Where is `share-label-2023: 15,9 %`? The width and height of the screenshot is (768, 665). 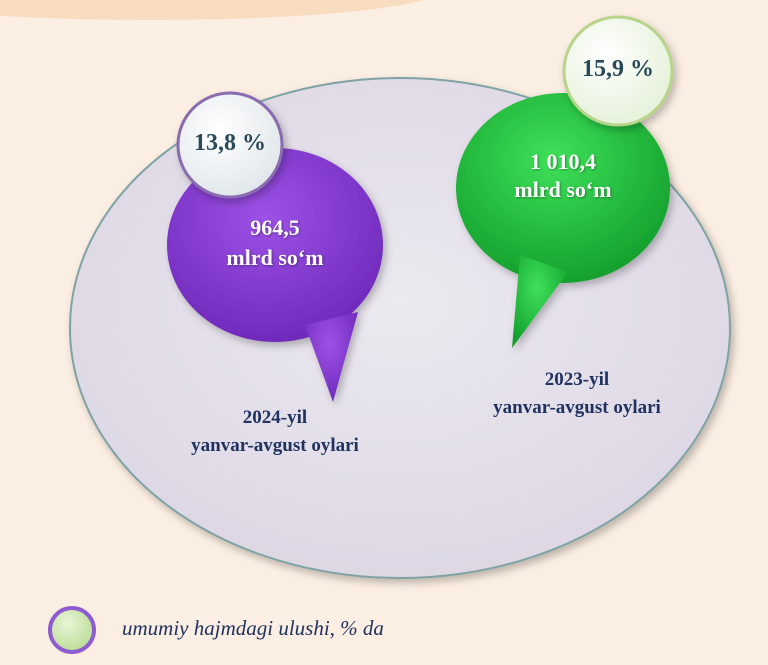 share-label-2023: 15,9 % is located at coordinates (618, 69).